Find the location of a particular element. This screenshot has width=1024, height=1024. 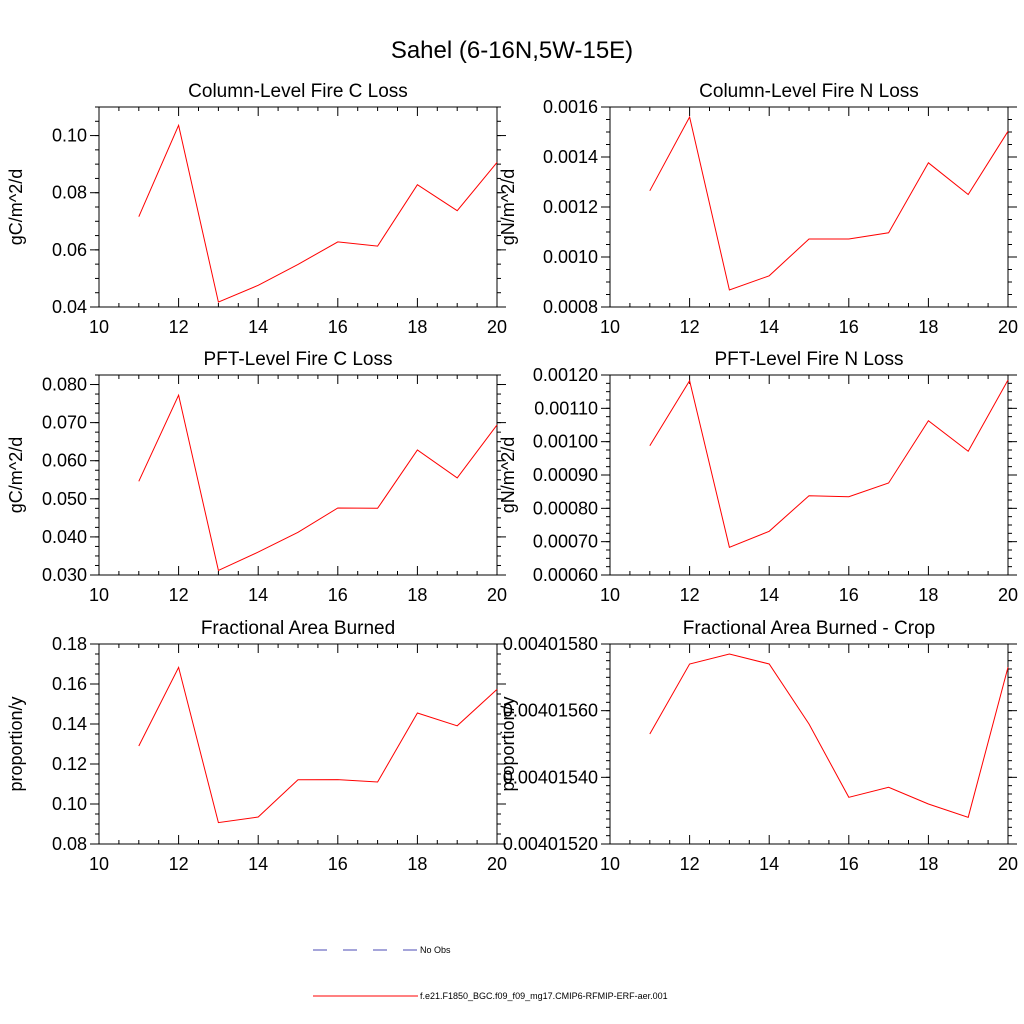

y-tick-label: 0.070 is located at coordinates (64, 423).